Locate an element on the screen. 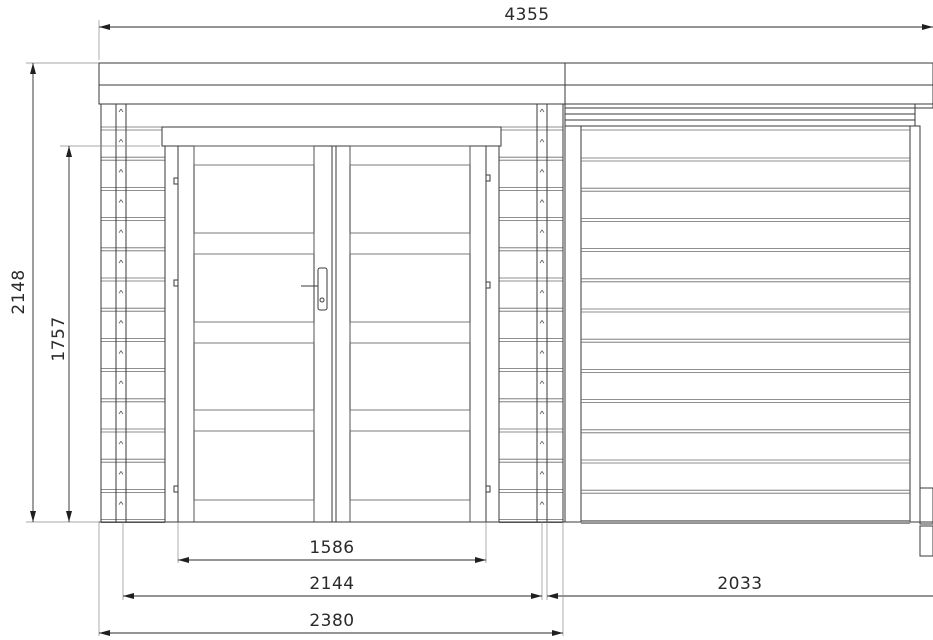 Image resolution: width=933 pixels, height=640 pixels. dim-door-width-label: 1586 is located at coordinates (331, 548).